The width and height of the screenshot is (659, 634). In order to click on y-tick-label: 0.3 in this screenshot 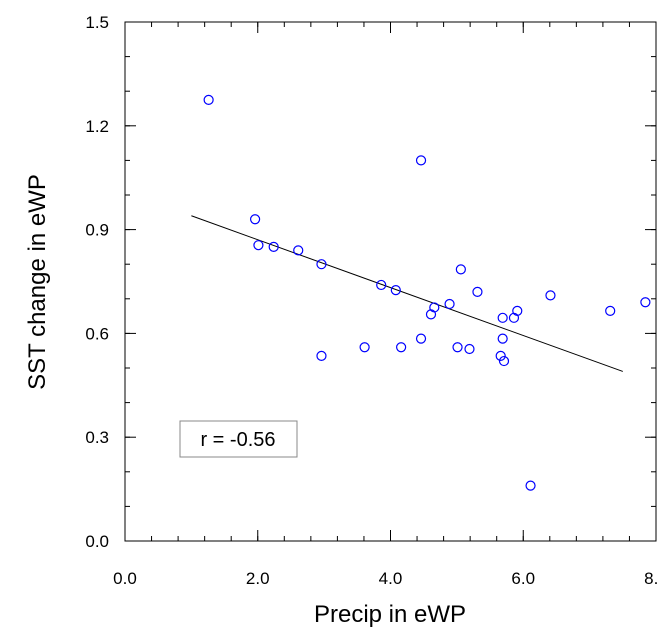, I will do `click(97, 437)`.